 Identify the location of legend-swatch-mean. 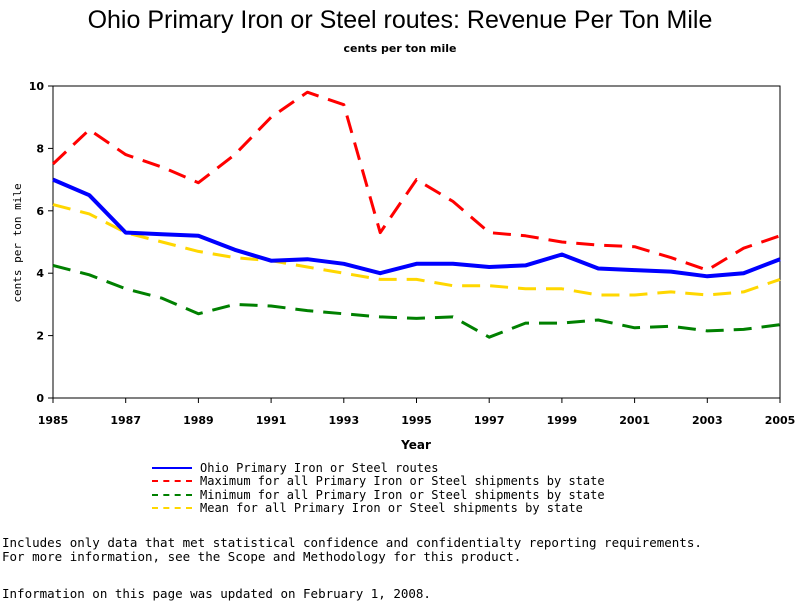
(172, 507).